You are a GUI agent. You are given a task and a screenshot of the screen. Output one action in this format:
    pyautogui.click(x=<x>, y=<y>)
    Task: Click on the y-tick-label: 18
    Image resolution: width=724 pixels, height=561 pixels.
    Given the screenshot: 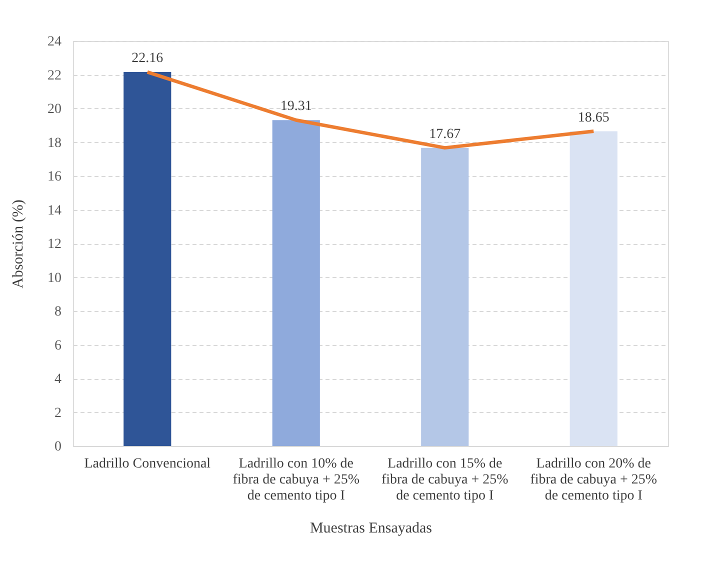 What is the action you would take?
    pyautogui.click(x=55, y=143)
    